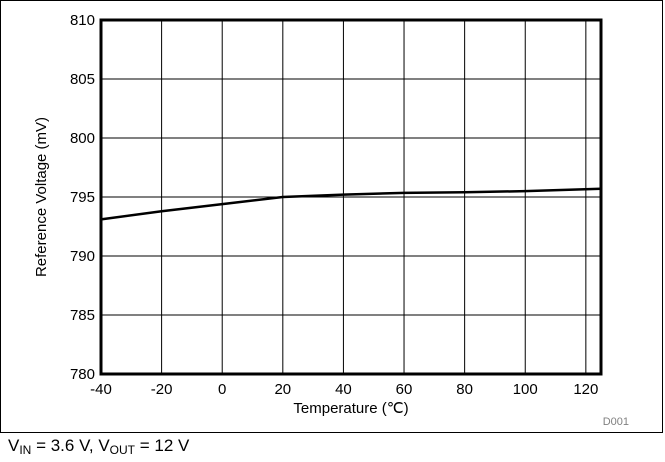 This screenshot has width=665, height=462. Describe the element at coordinates (585, 389) in the screenshot. I see `x-tick-label: 120` at that location.